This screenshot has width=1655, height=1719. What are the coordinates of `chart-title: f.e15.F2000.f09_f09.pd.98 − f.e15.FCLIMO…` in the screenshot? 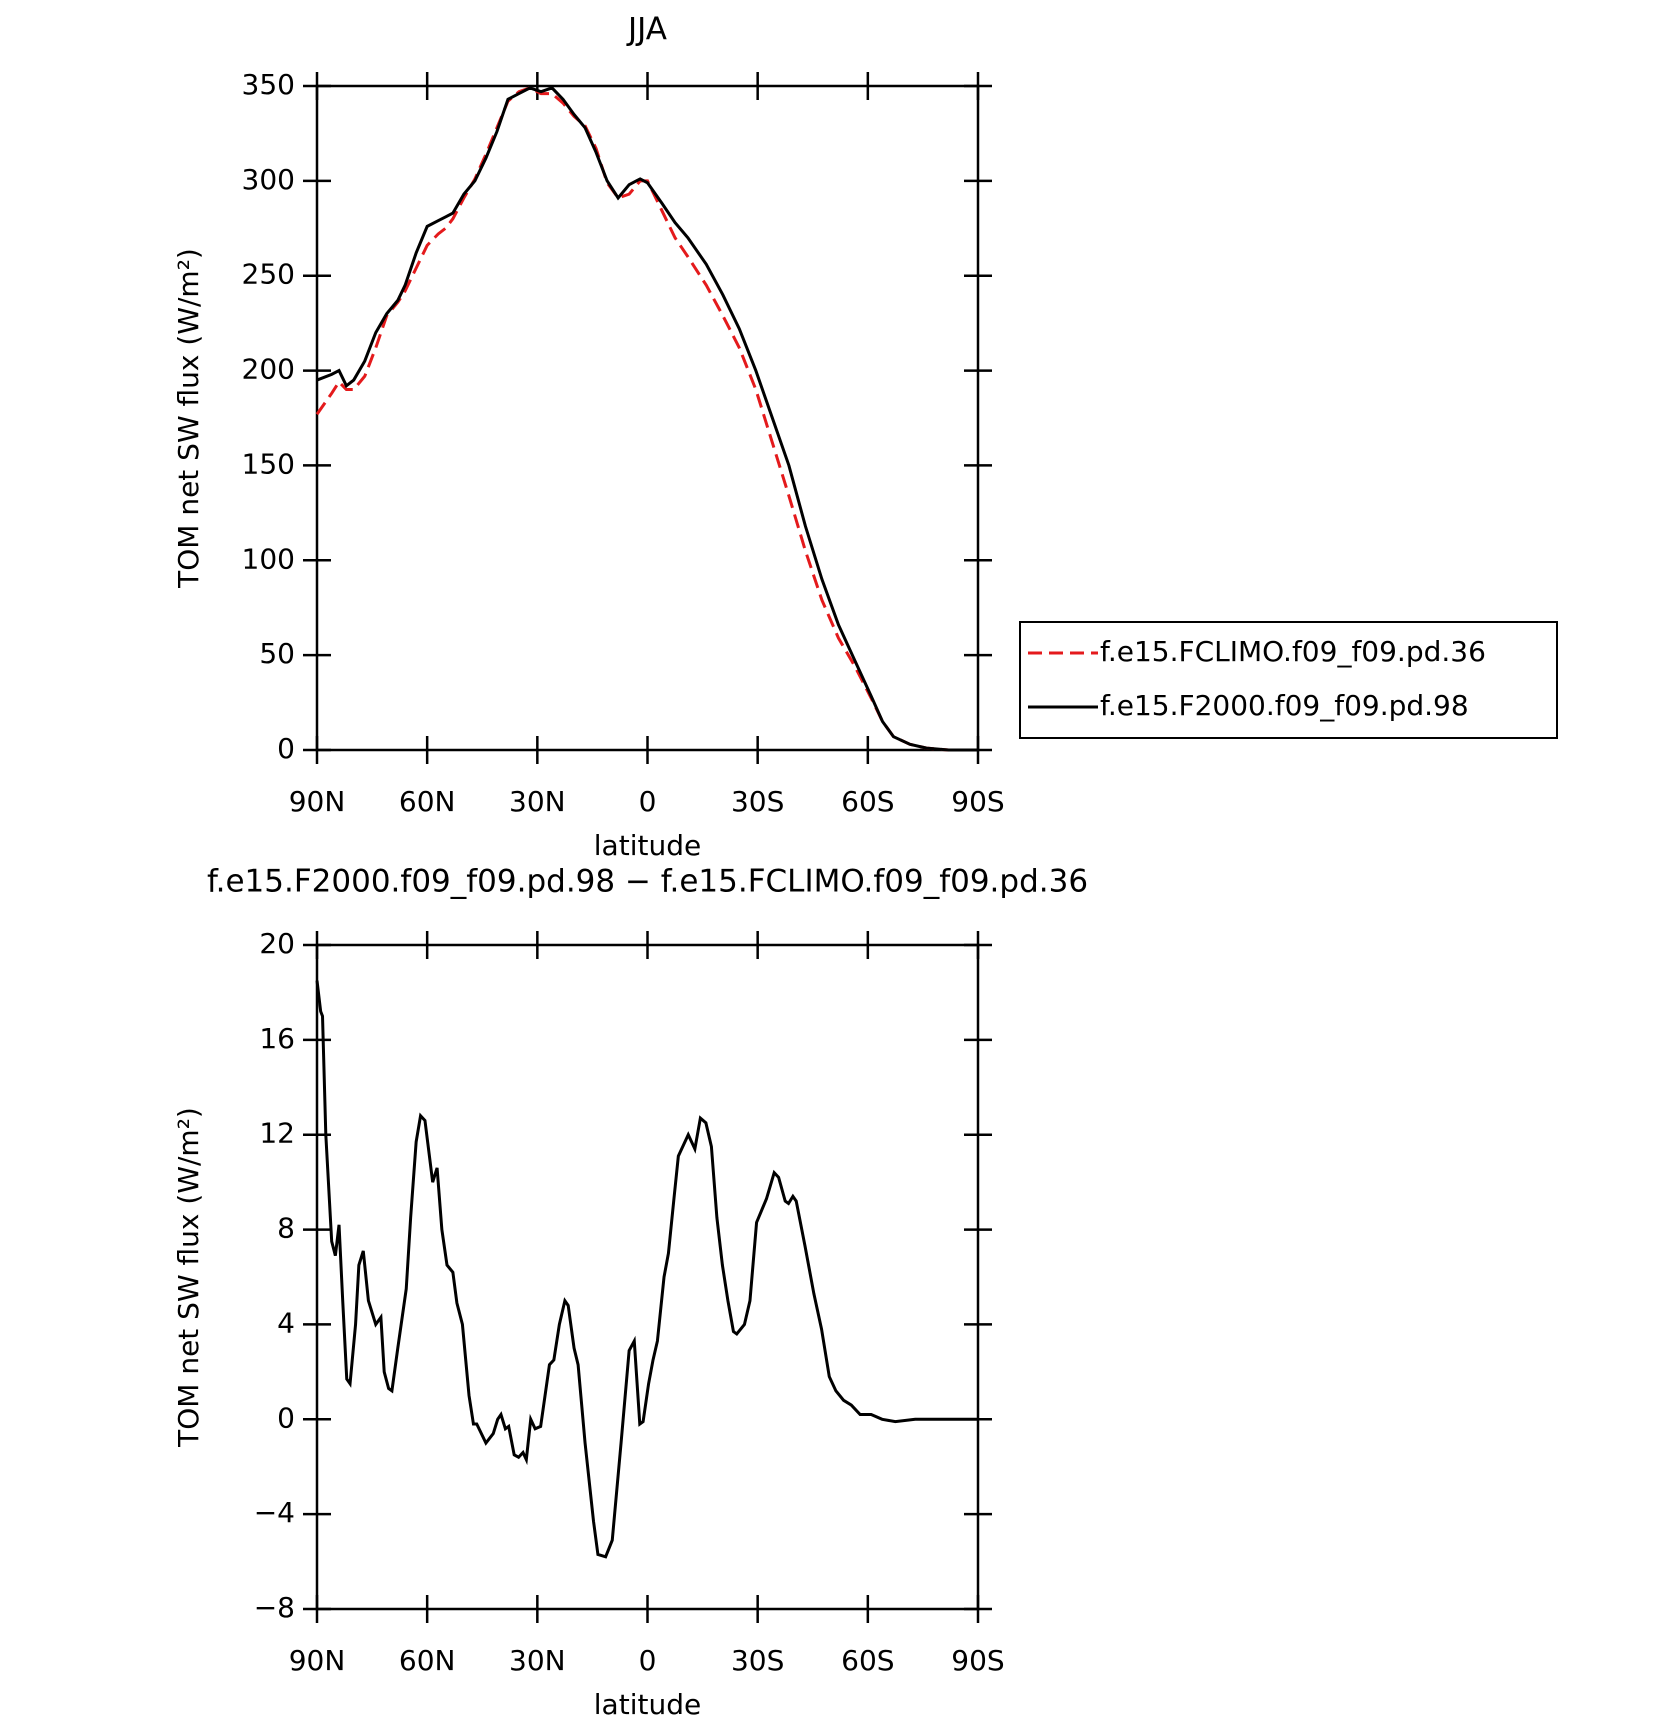 It's located at (647, 882).